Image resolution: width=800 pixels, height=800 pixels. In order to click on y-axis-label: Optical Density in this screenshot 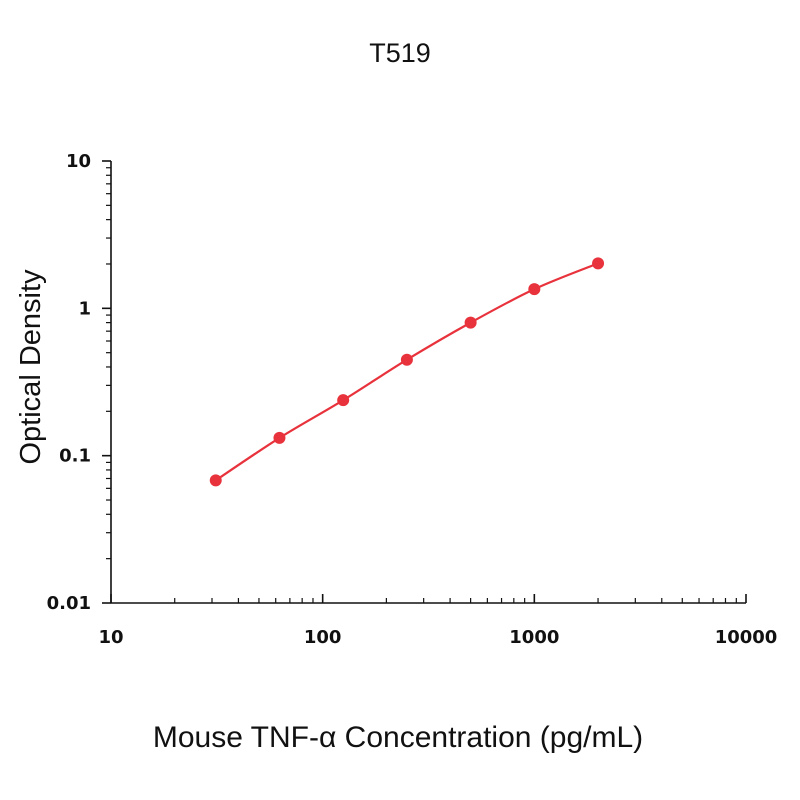, I will do `click(31, 367)`.